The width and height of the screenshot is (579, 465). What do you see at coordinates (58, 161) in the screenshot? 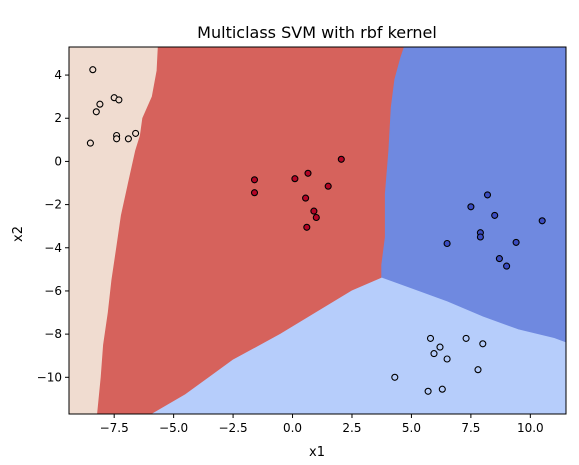
I see `y-tick-label: 0` at bounding box center [58, 161].